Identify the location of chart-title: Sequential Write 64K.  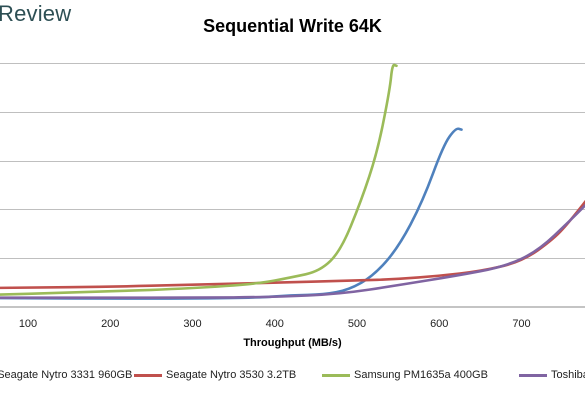
(292, 26).